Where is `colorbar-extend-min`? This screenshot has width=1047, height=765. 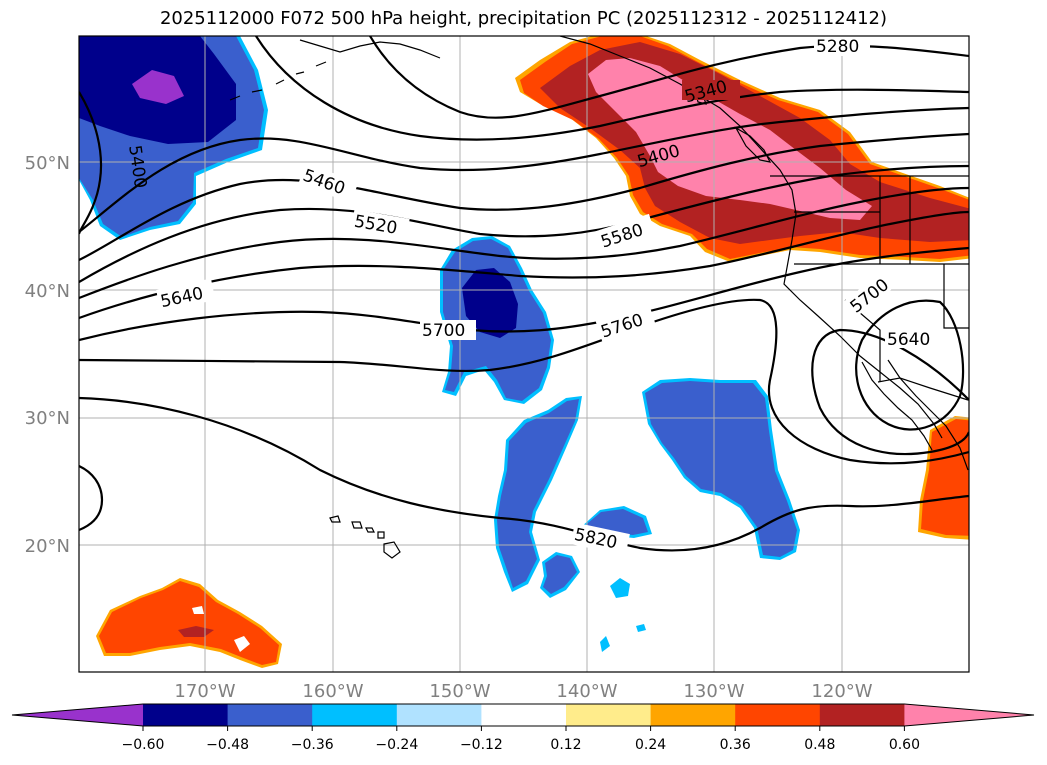 colorbar-extend-min is located at coordinates (77, 715).